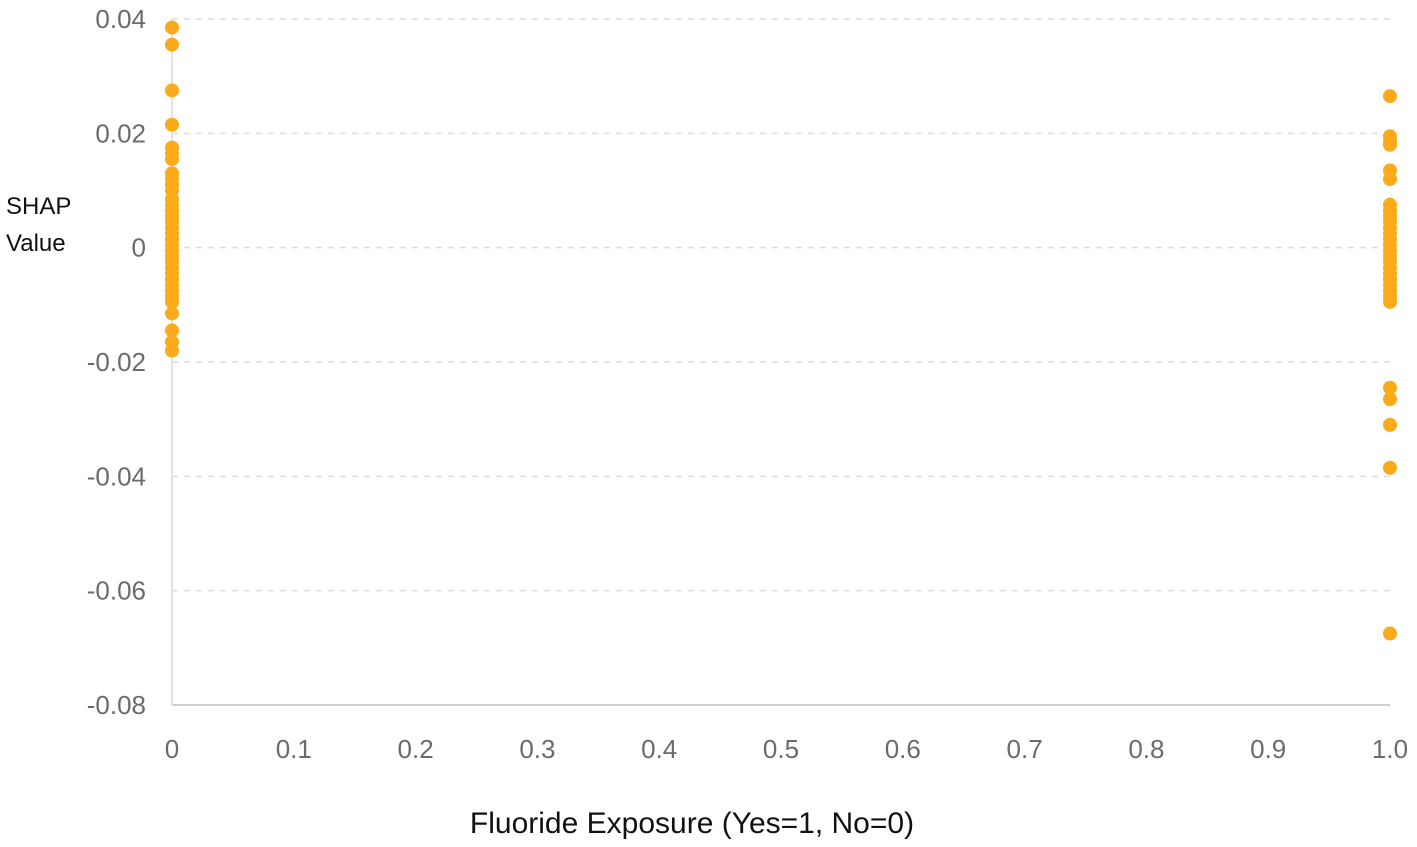  Describe the element at coordinates (416, 749) in the screenshot. I see `x-tick-label: 0.2` at that location.